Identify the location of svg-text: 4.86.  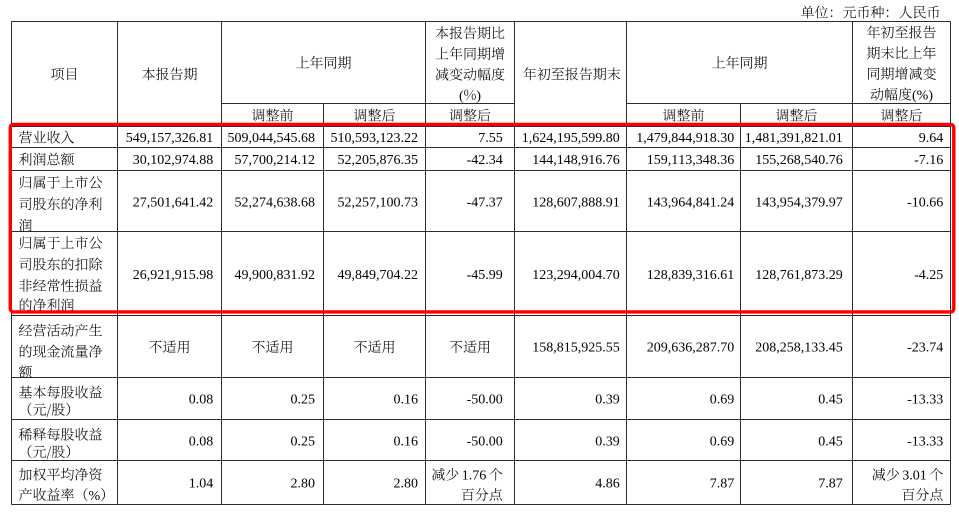
(607, 484).